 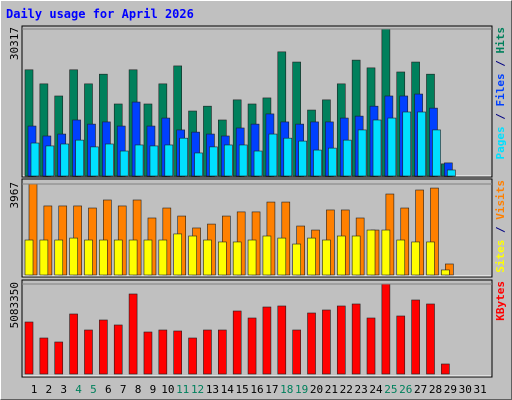 I want to click on legend-entry: Visits, so click(x=500, y=200).